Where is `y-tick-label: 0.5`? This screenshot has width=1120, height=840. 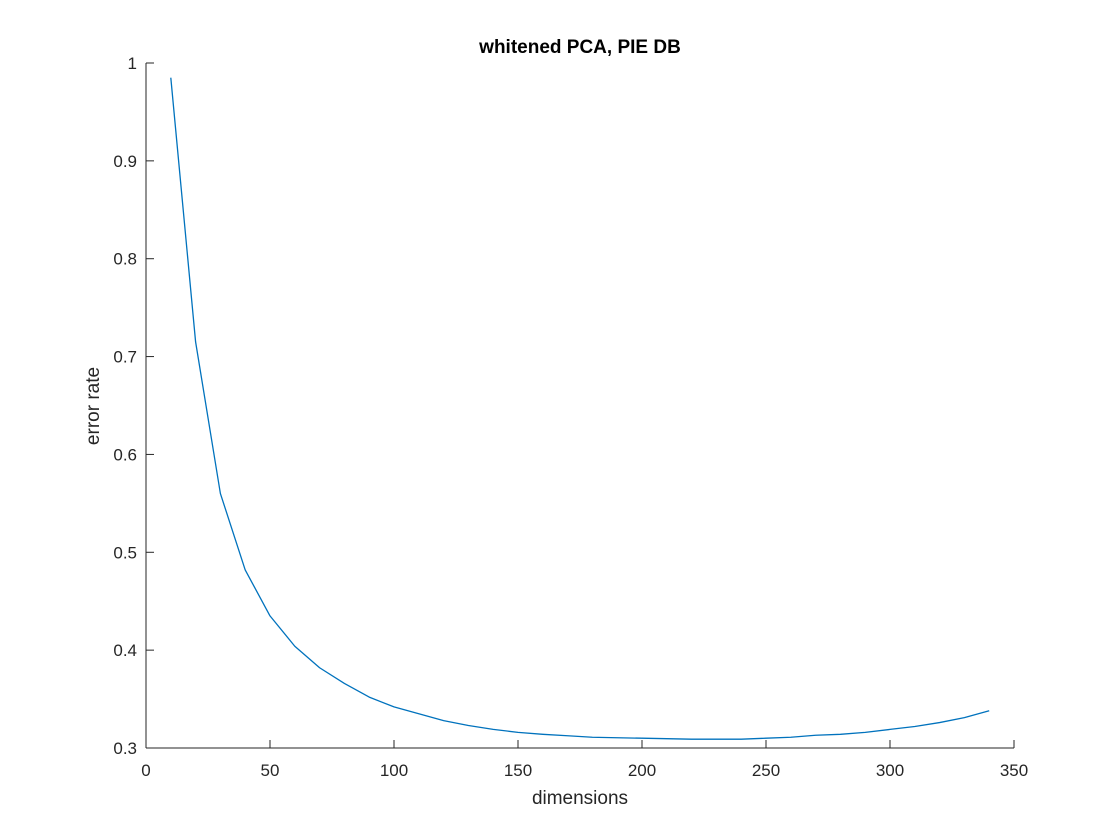
y-tick-label: 0.5 is located at coordinates (125, 552).